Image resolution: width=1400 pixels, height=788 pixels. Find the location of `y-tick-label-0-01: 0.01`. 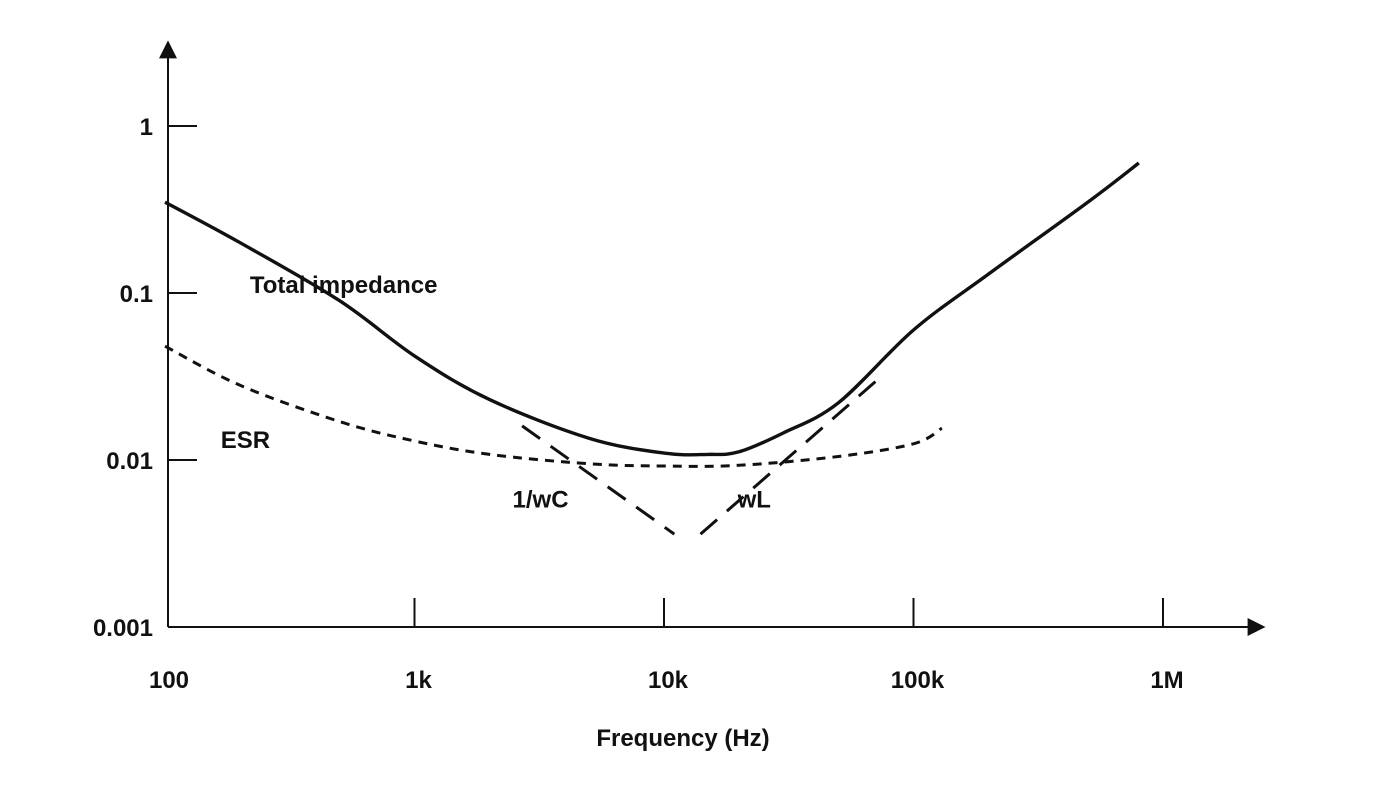

y-tick-label-0-01: 0.01 is located at coordinates (129, 461).